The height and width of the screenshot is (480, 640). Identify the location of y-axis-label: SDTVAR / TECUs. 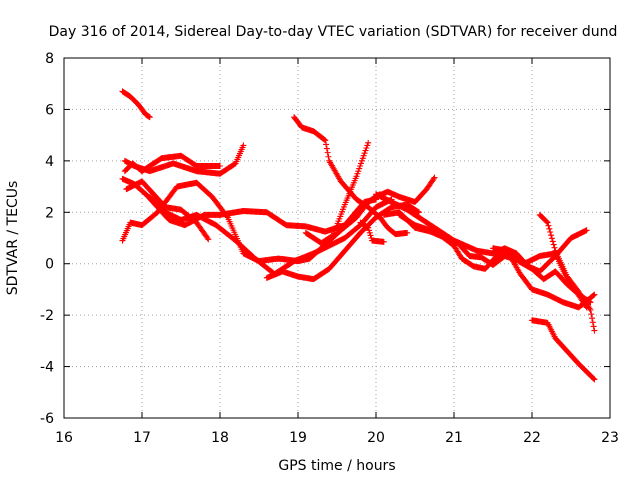
(13, 238).